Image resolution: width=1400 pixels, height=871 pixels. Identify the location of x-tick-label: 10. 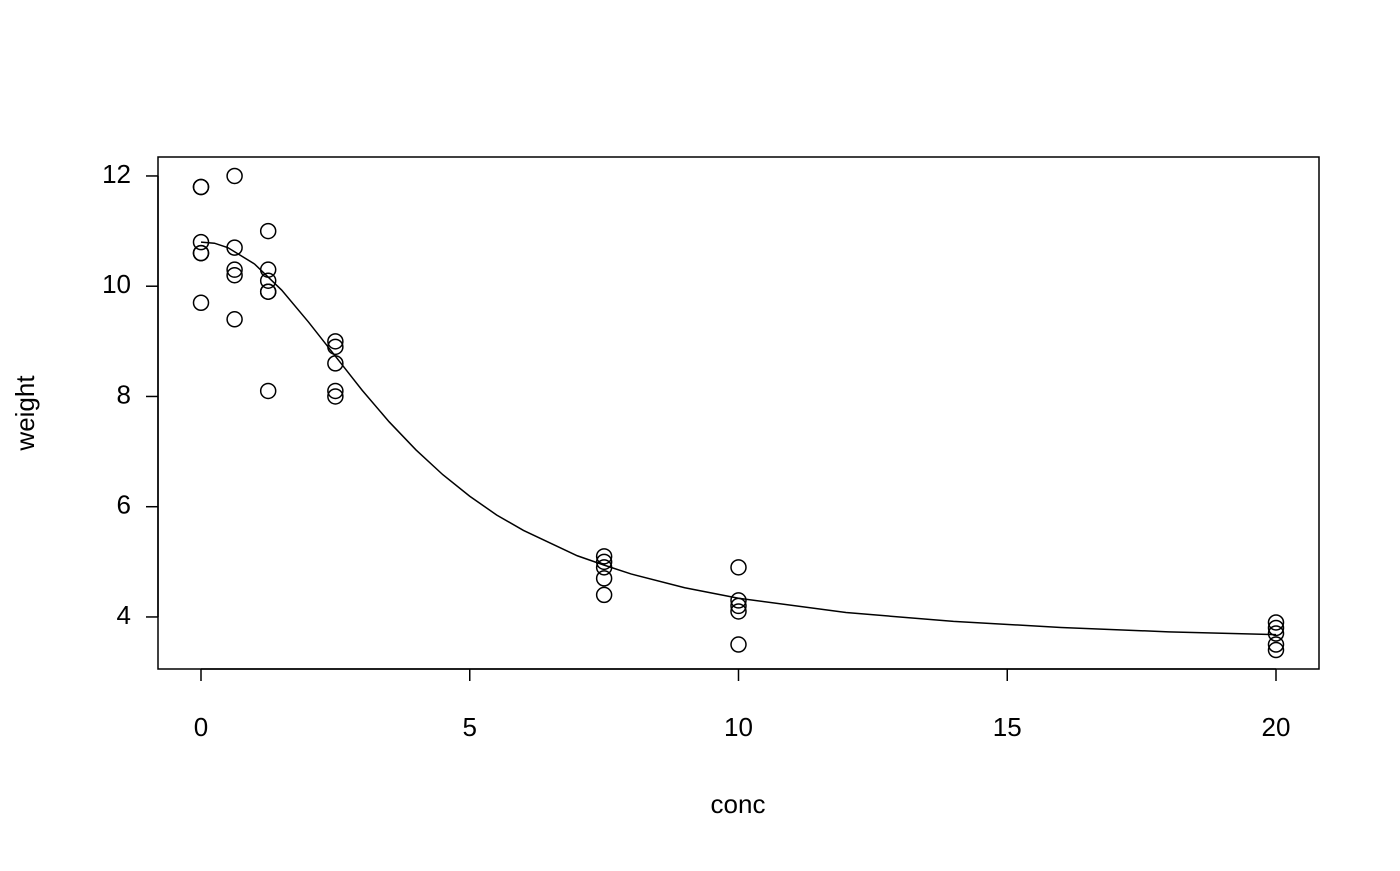
(738, 727).